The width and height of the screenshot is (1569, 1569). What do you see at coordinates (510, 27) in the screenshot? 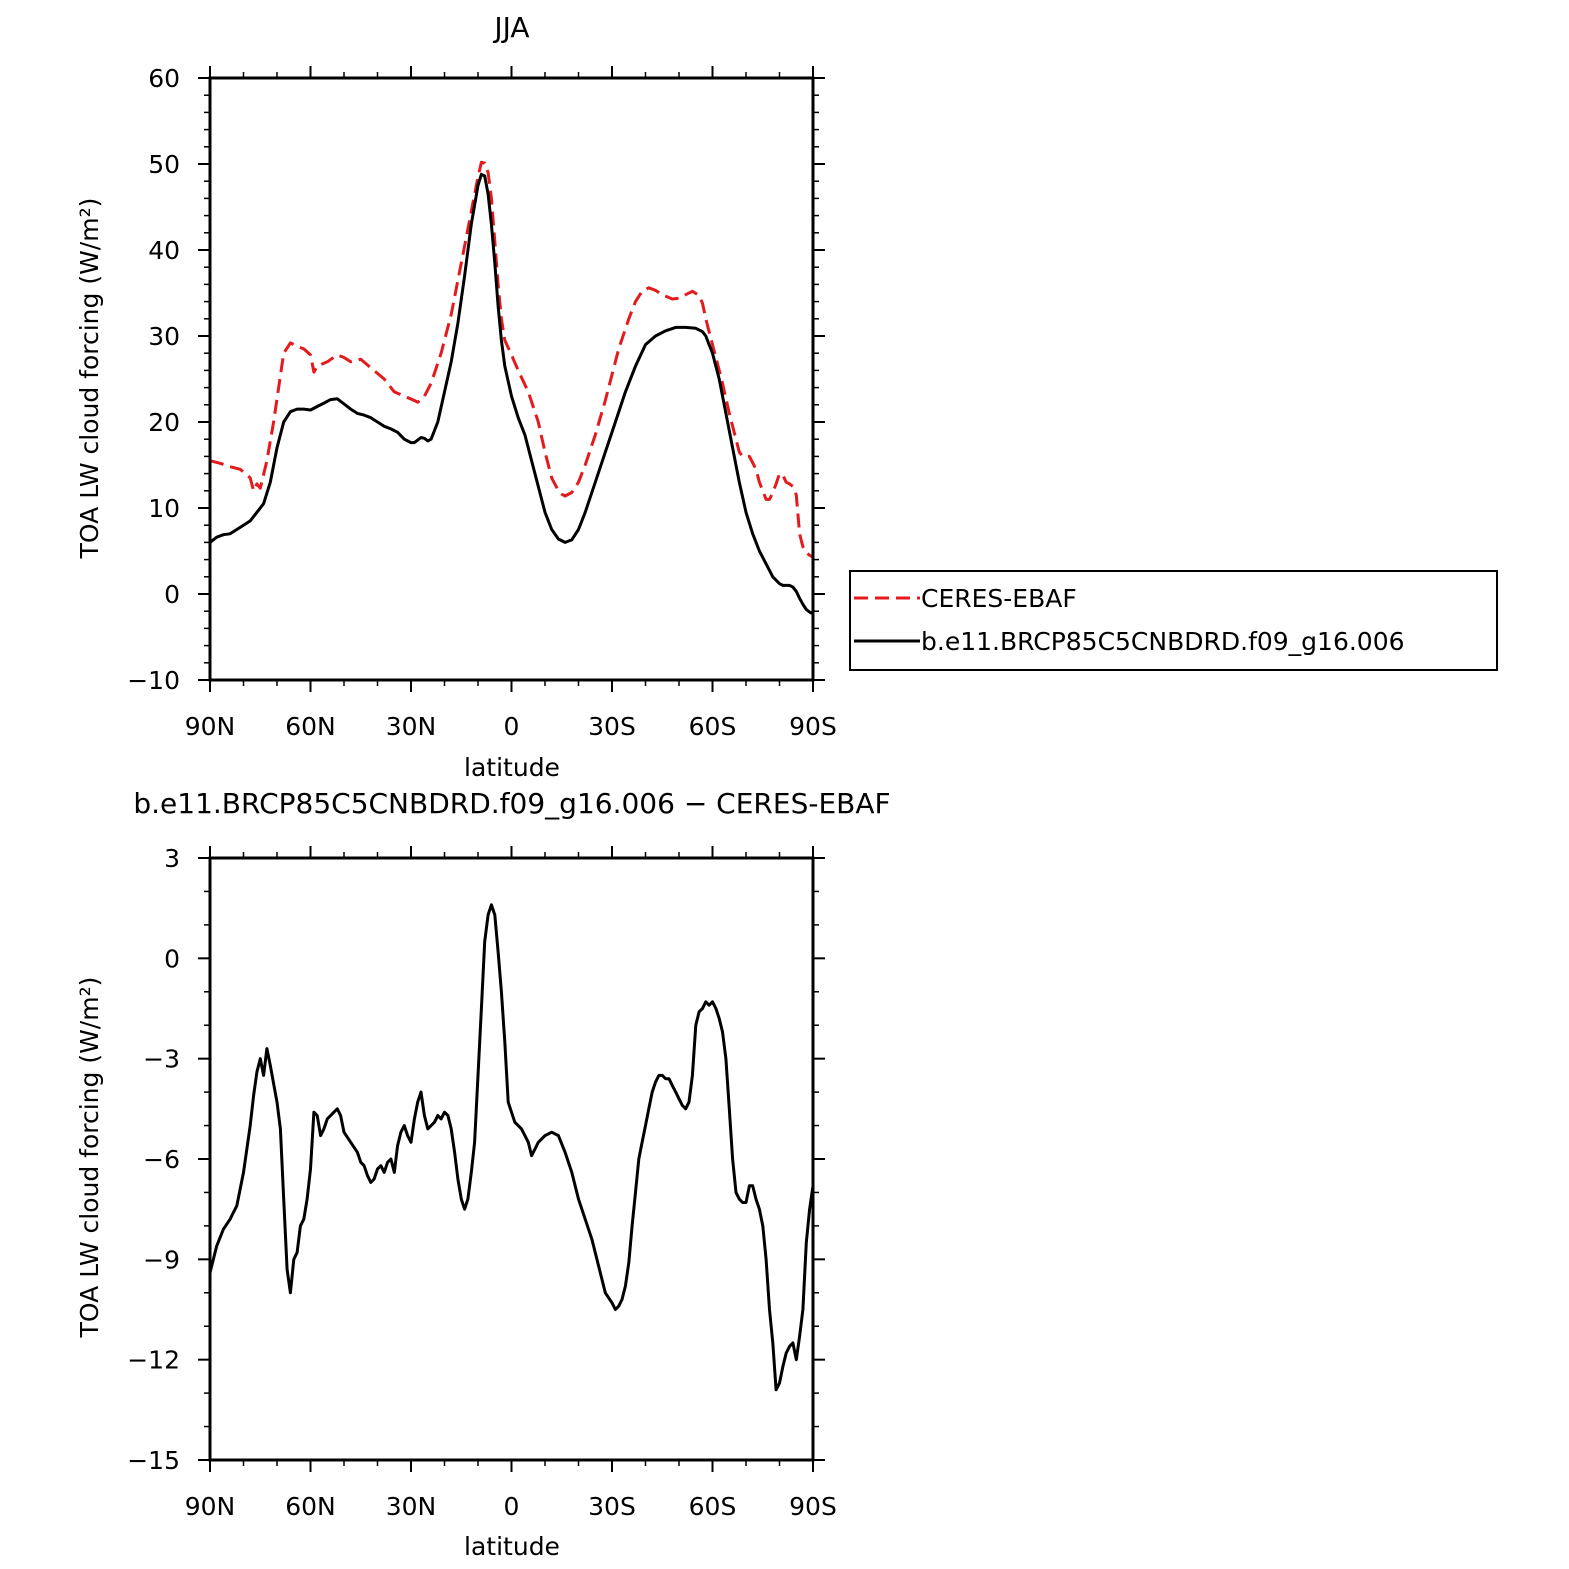
I see `top-chart-title: JJA` at bounding box center [510, 27].